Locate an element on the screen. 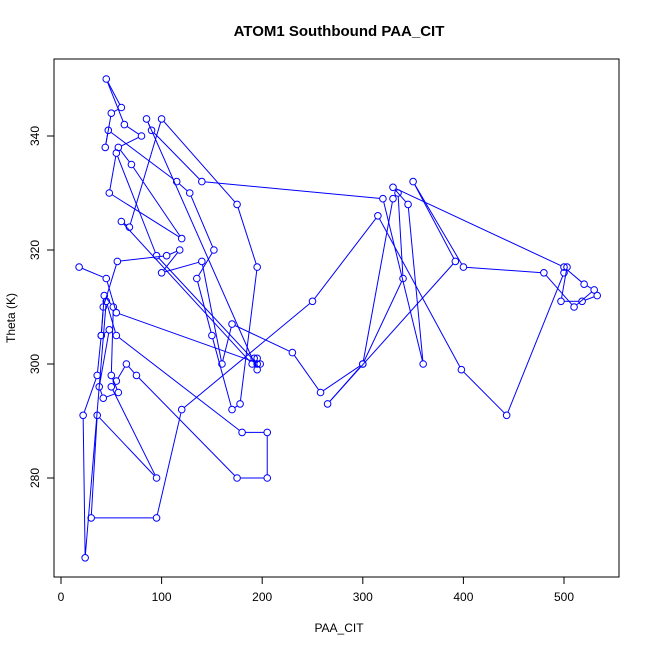 This screenshot has width=650, height=650. x-tick-label: 300 is located at coordinates (363, 597).